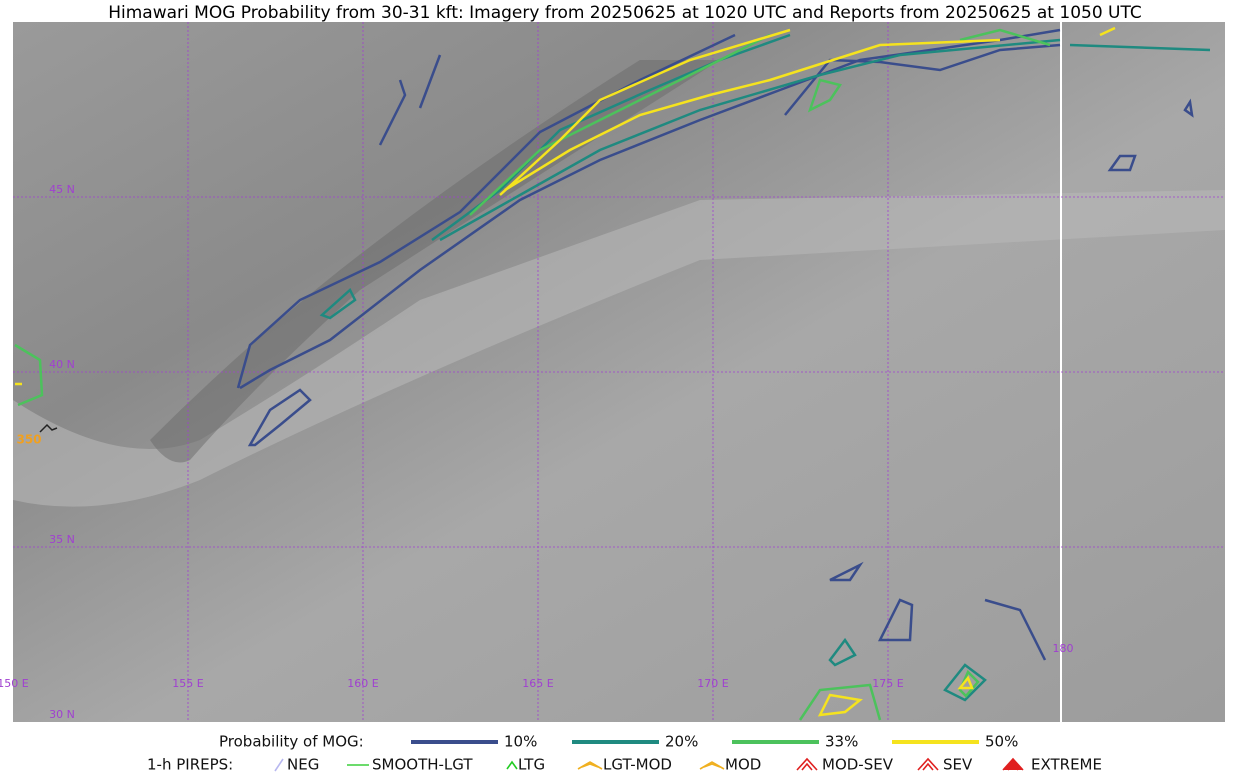 This screenshot has width=1250, height=782. What do you see at coordinates (62, 189) in the screenshot?
I see `lat-label: 45 N` at bounding box center [62, 189].